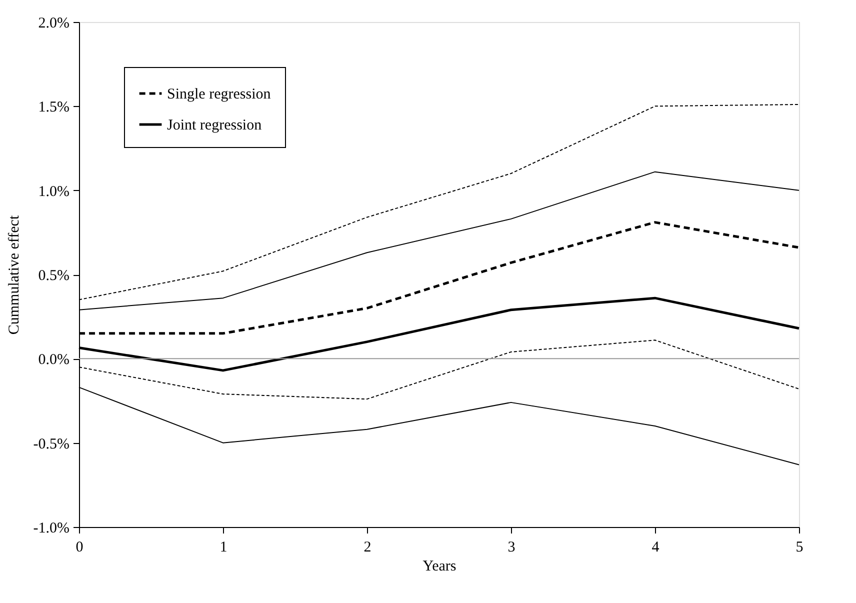 This screenshot has height=603, width=856. What do you see at coordinates (54, 108) in the screenshot?
I see `y-tick-label: 1.5%` at bounding box center [54, 108].